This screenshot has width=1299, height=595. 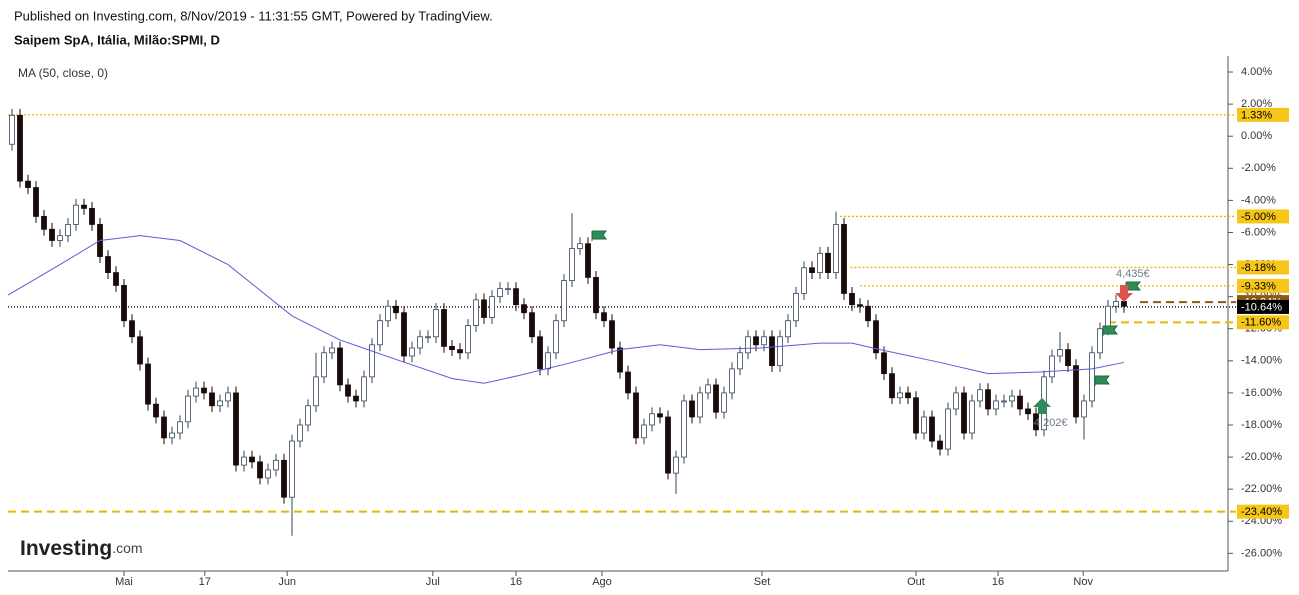 I want to click on y-tick-label: -20.00%, so click(x=1261, y=457).